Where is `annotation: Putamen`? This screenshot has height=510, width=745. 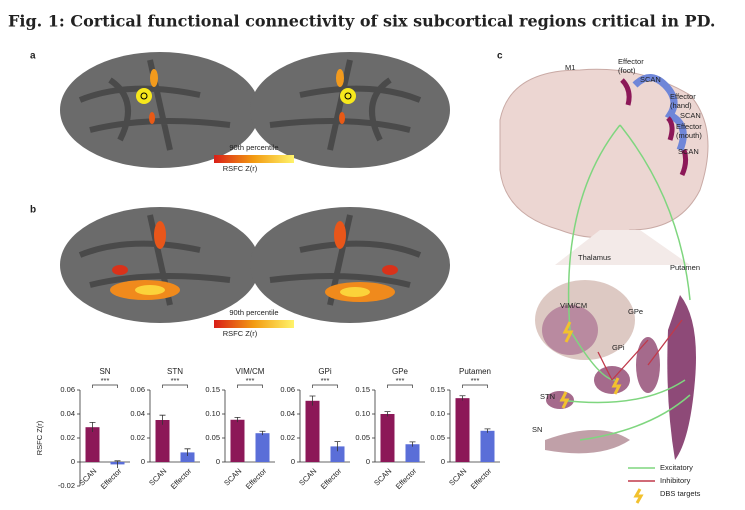
annotation: Putamen is located at coordinates (685, 267).